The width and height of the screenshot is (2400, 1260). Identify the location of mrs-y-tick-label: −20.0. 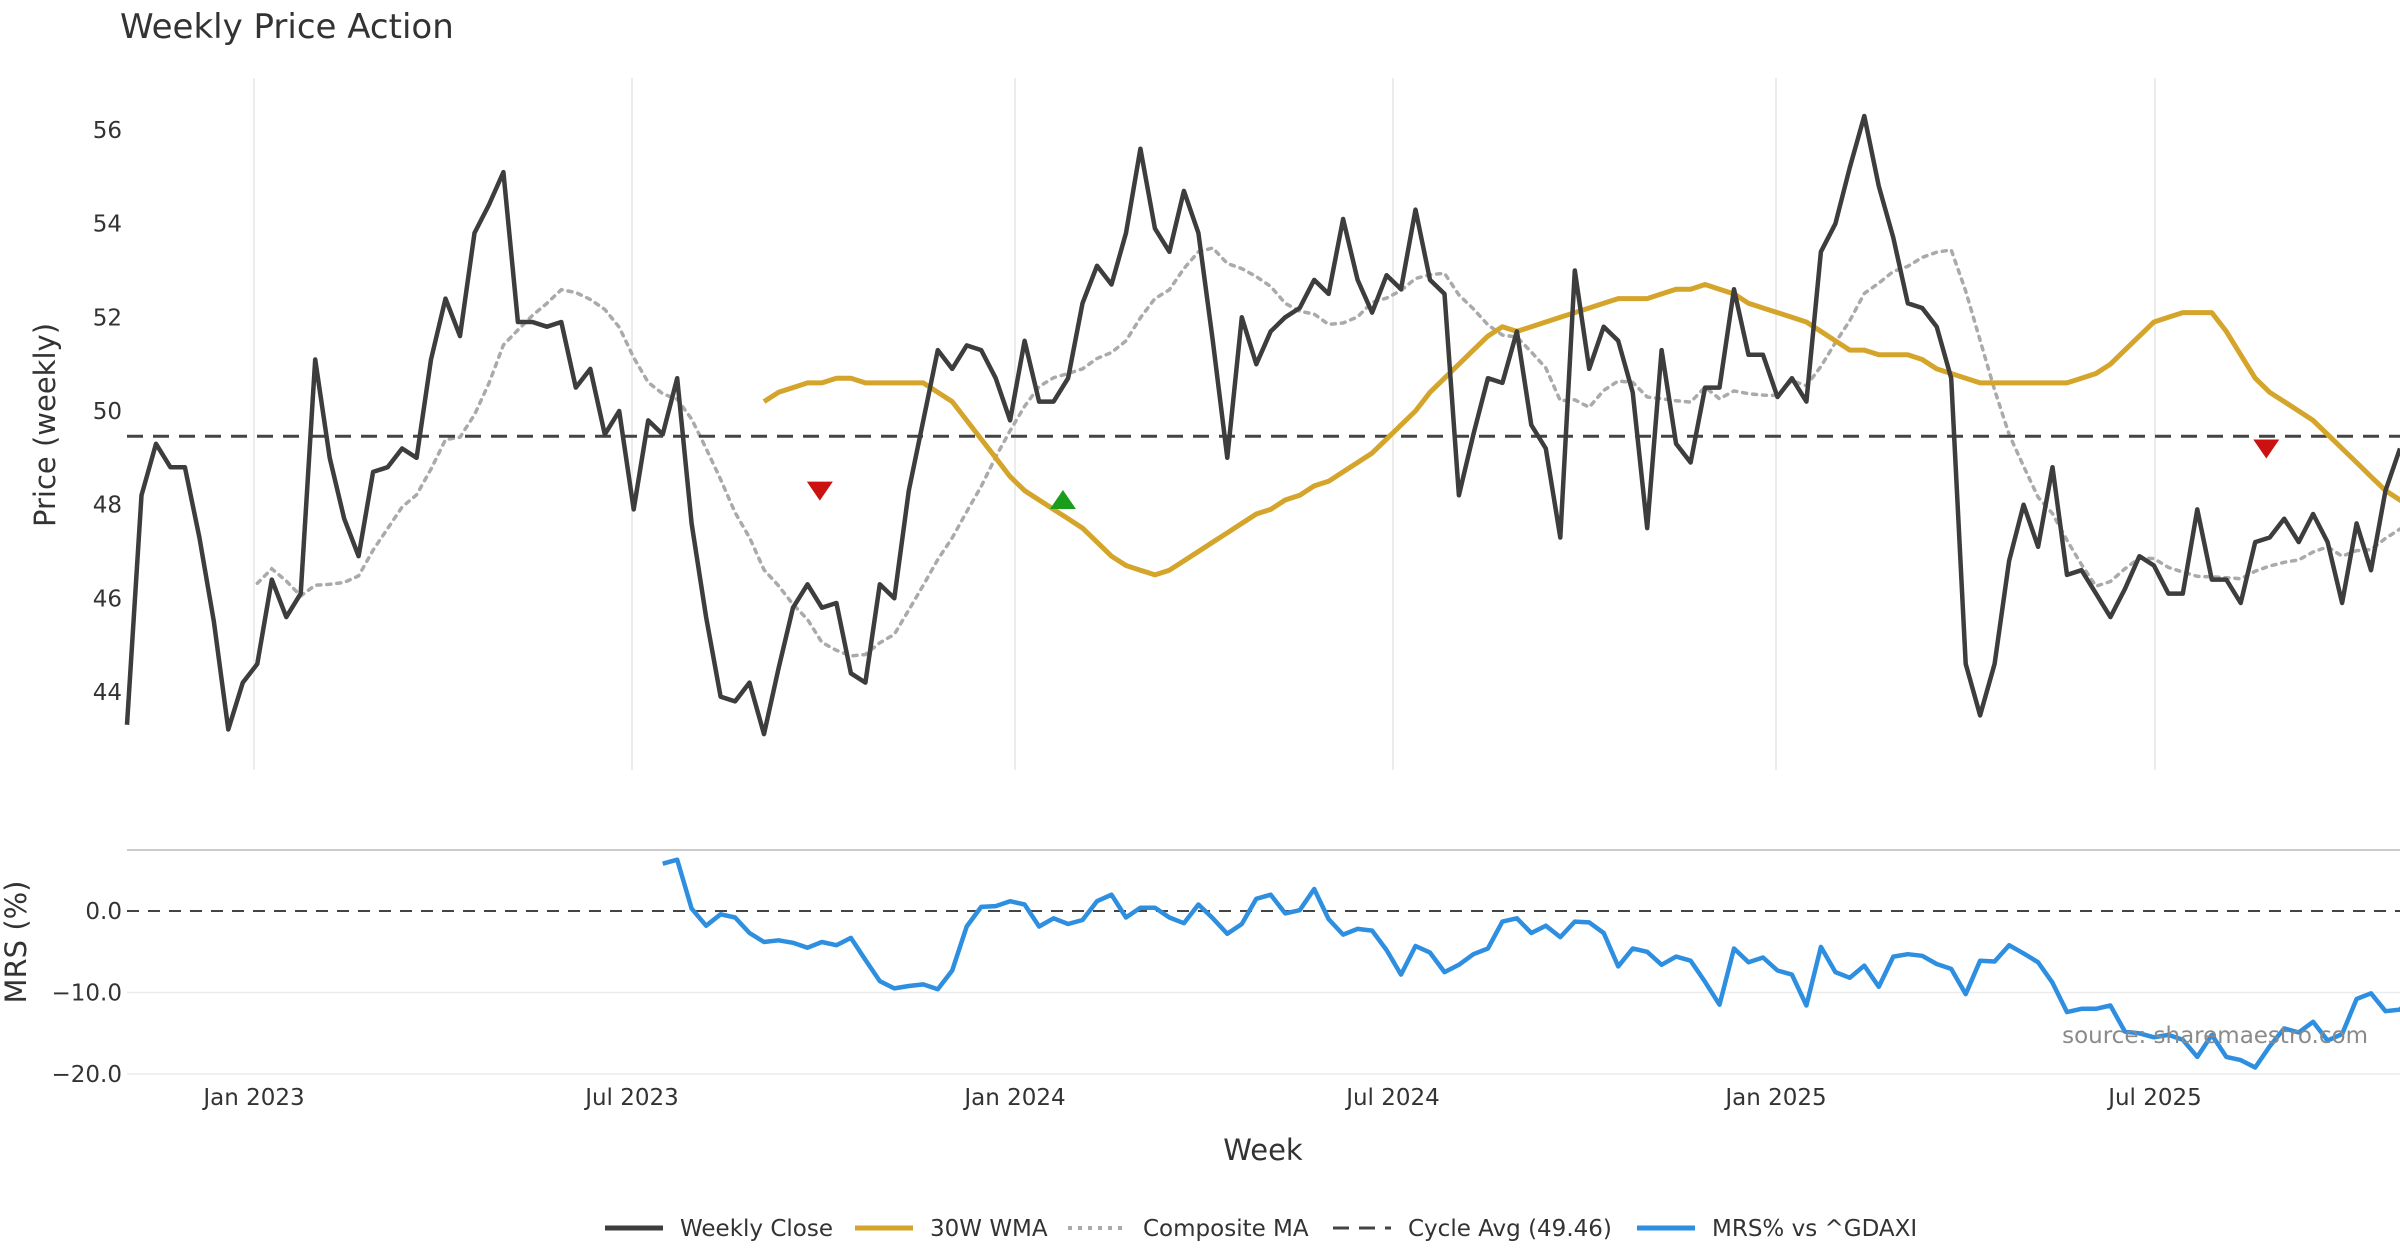
(87, 1075).